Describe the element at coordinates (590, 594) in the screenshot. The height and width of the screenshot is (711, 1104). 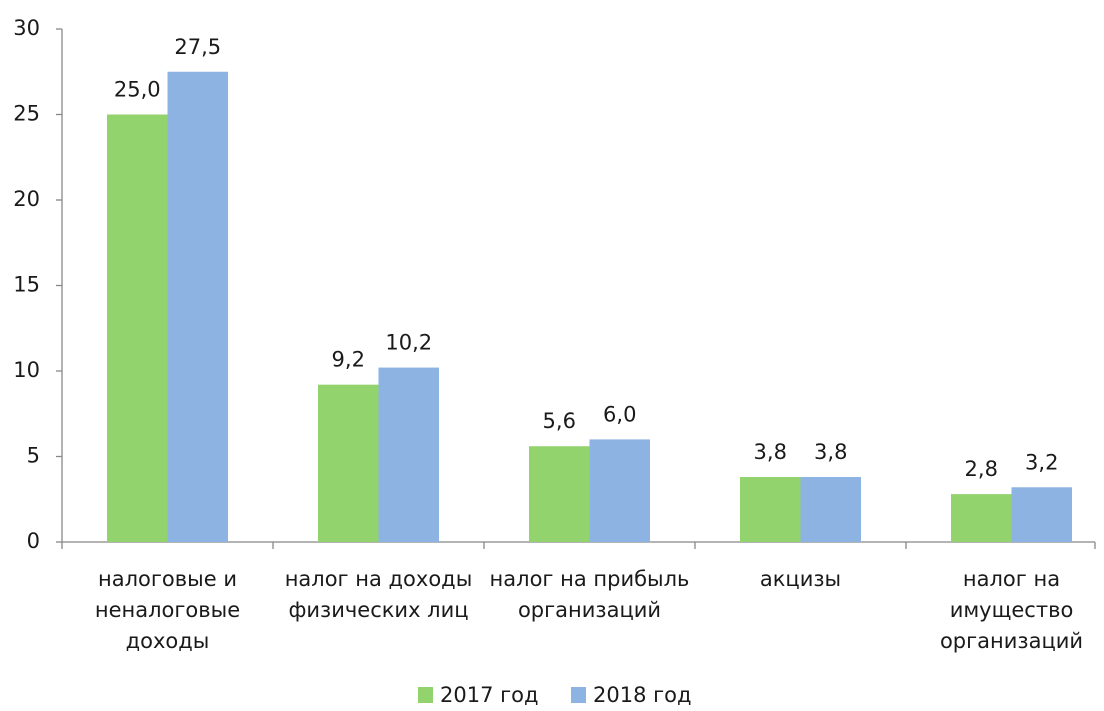
I see `x-tick-label: налог на прибыль организаций` at that location.